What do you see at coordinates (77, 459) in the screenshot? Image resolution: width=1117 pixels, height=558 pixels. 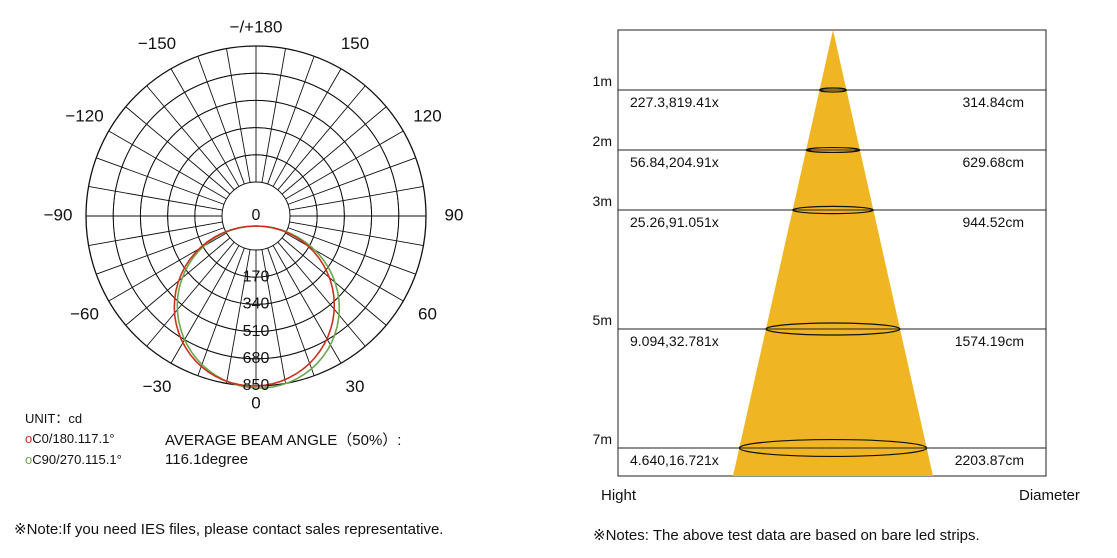 I see `legend-c90-label: C90/270.115.1°` at bounding box center [77, 459].